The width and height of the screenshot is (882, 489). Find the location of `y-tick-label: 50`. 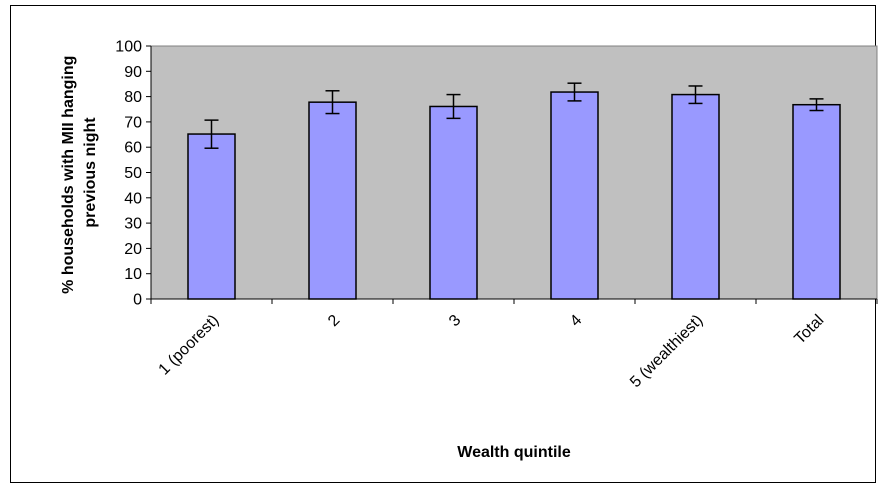

y-tick-label: 50 is located at coordinates (133, 173).